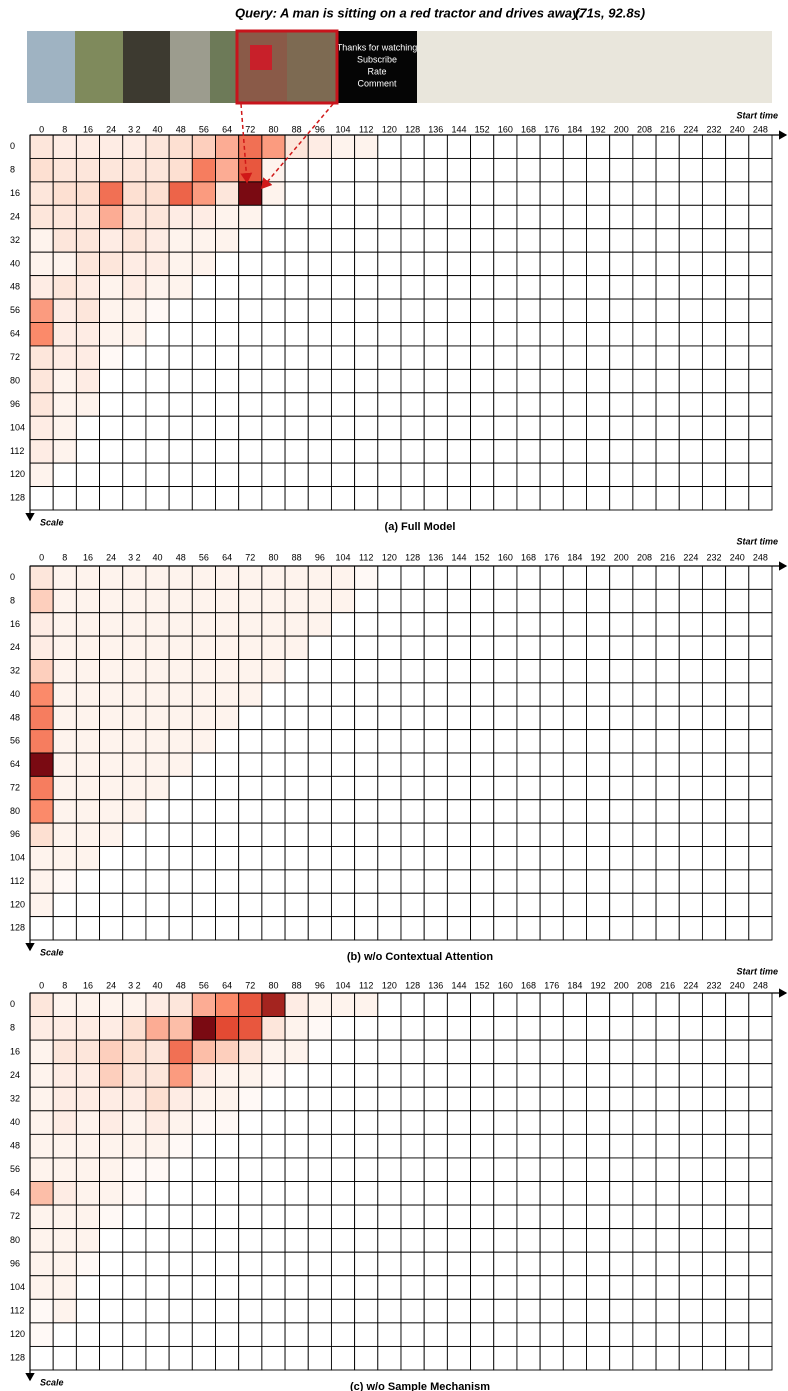 This screenshot has height=1391, width=788. I want to click on pointer-arrow, so click(246, 143).